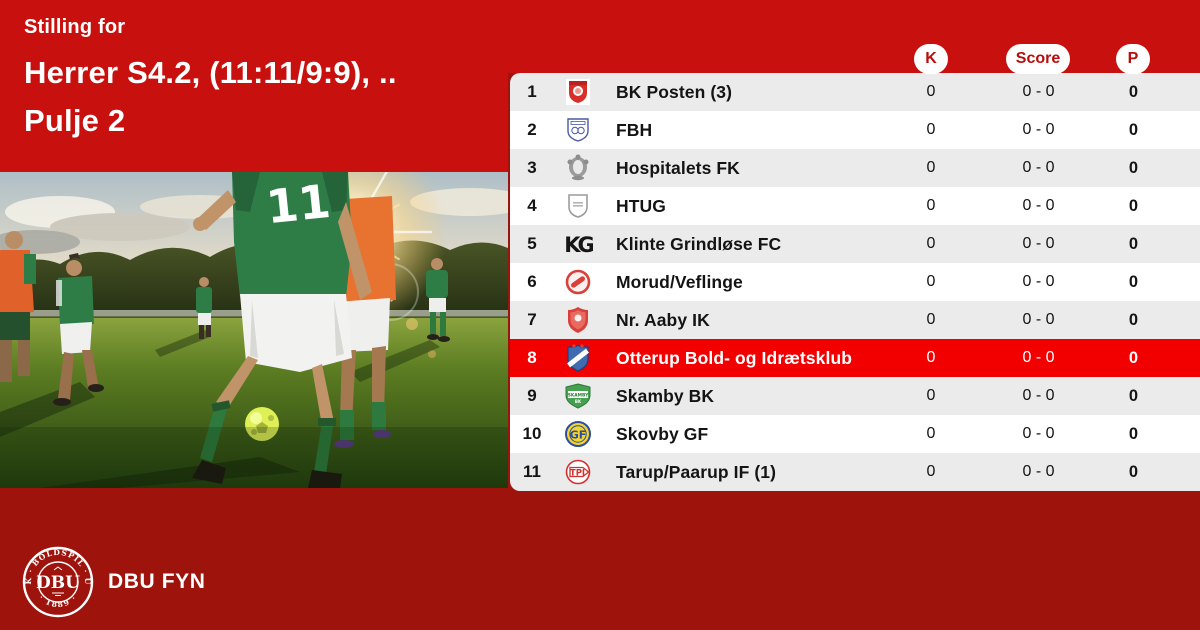 This screenshot has height=630, width=1200. I want to click on table-row: 1 BK Posten (3) 0 0 - 0 0, so click(855, 92).